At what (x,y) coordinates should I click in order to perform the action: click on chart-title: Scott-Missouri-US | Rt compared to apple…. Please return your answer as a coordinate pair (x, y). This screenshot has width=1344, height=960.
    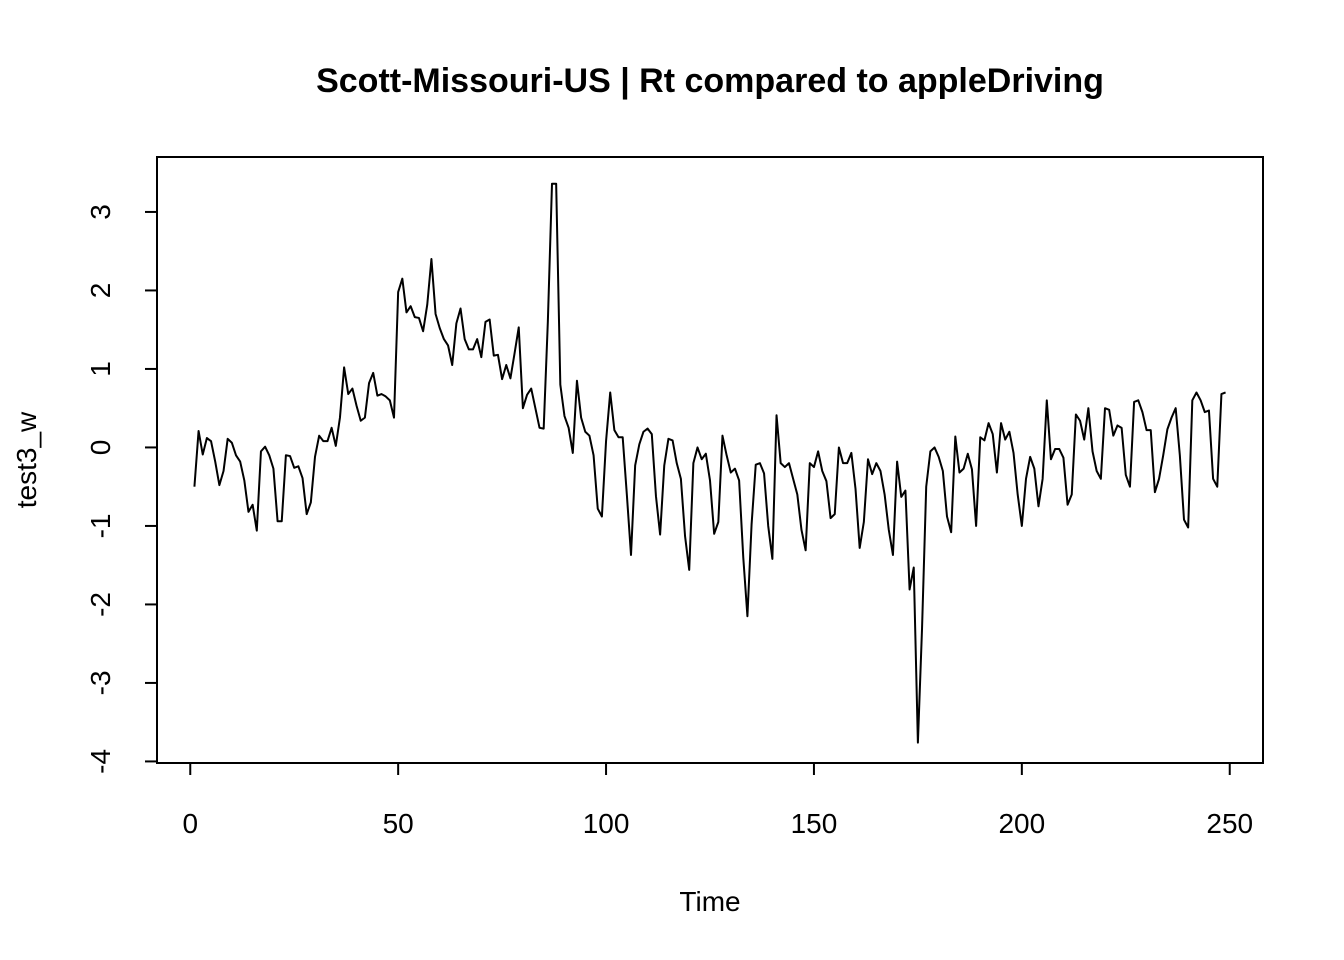
    Looking at the image, I should click on (710, 81).